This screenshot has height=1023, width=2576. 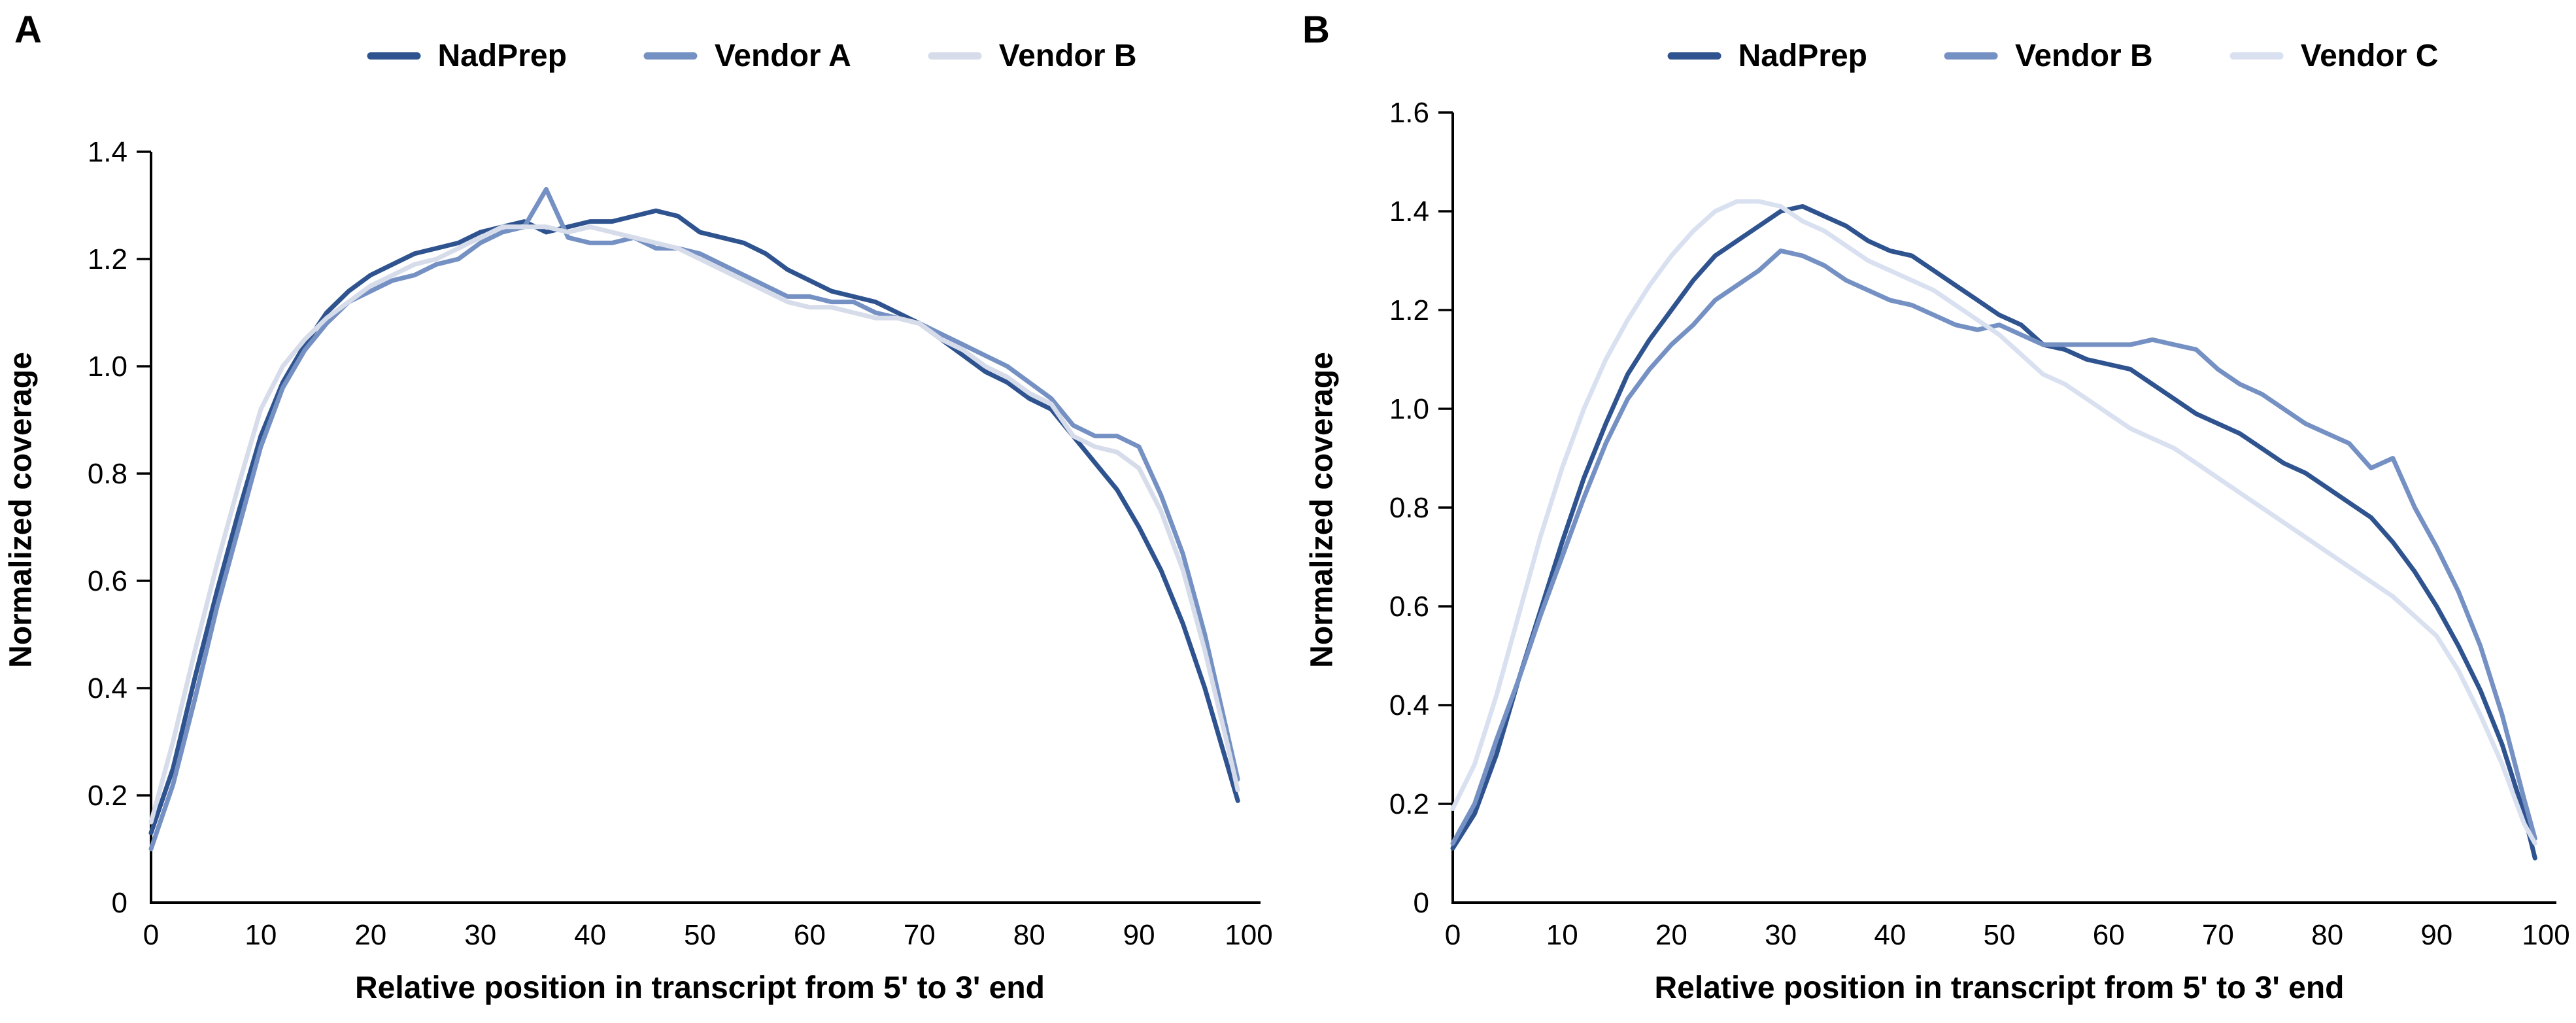 I want to click on legend-item-vendor-c: Vendor C, so click(x=2334, y=56).